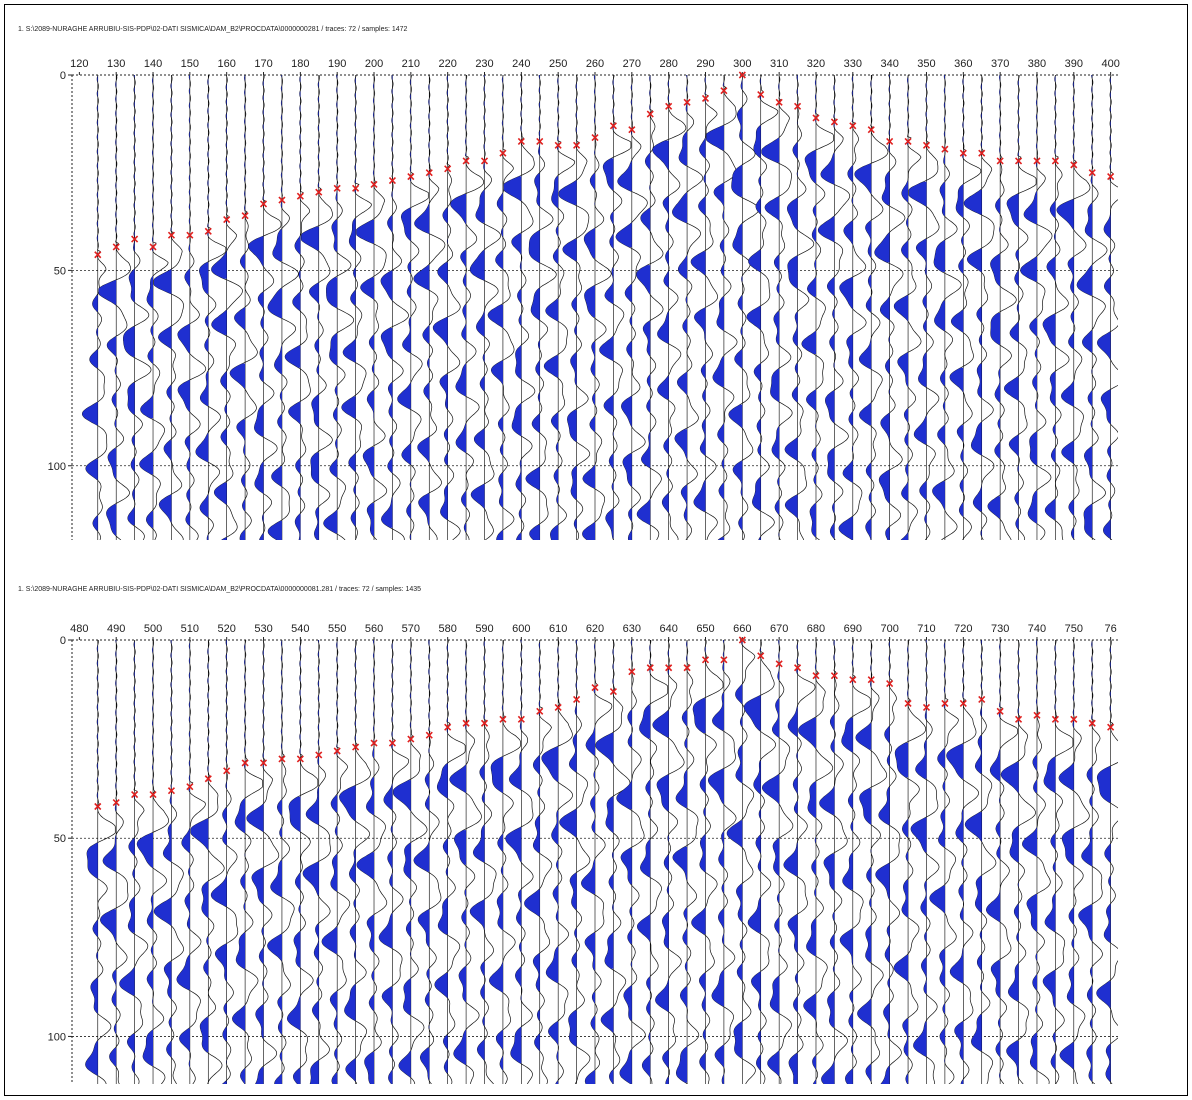 Image resolution: width=1192 pixels, height=1100 pixels. Describe the element at coordinates (595, 64) in the screenshot. I see `x-tick-label: 260` at that location.